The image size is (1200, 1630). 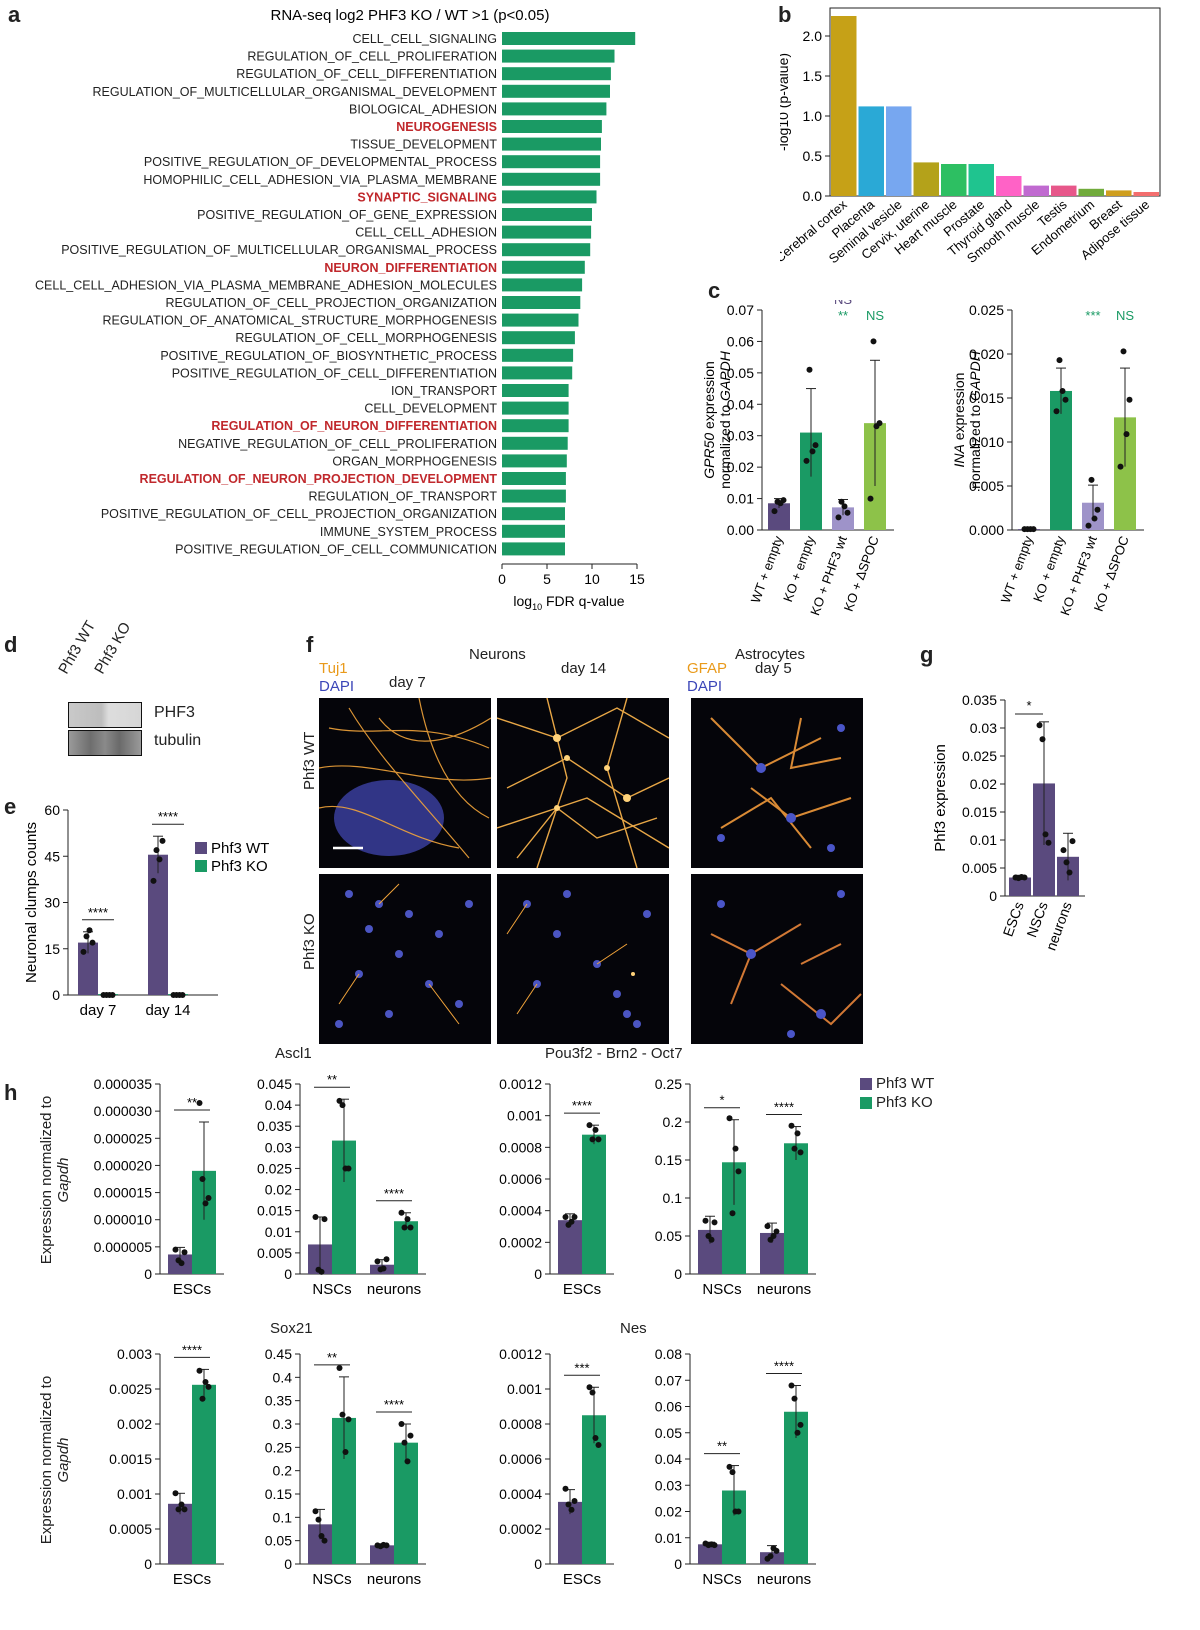 I want to click on chart-h6-xtick-label: NSCs, so click(x=331, y=1579).